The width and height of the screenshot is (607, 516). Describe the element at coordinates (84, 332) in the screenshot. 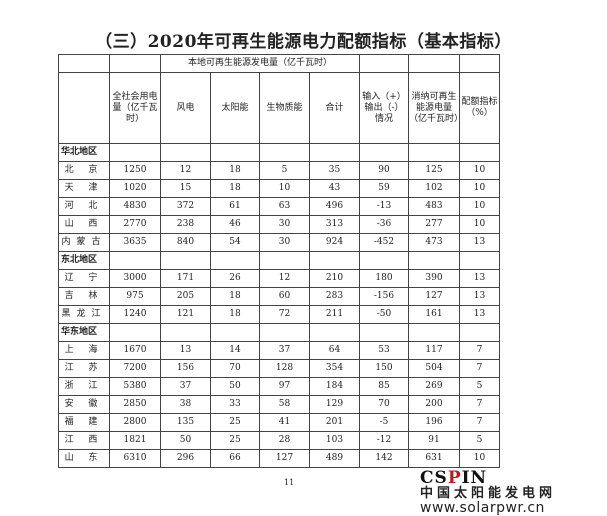

I see `region-label: 华东地区` at that location.